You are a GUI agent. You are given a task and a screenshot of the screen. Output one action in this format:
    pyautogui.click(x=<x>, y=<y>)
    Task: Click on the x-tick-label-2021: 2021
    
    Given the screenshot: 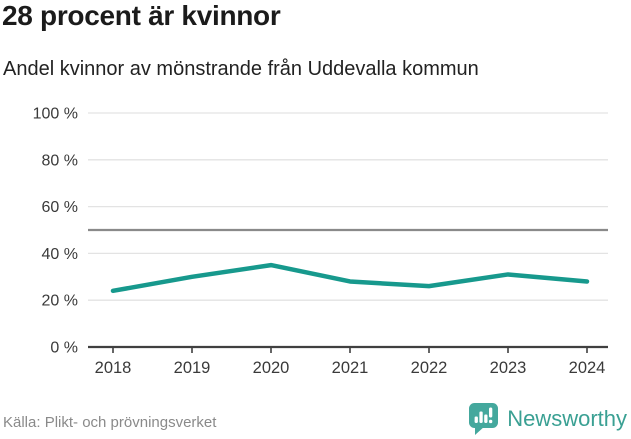 What is the action you would take?
    pyautogui.click(x=350, y=368)
    